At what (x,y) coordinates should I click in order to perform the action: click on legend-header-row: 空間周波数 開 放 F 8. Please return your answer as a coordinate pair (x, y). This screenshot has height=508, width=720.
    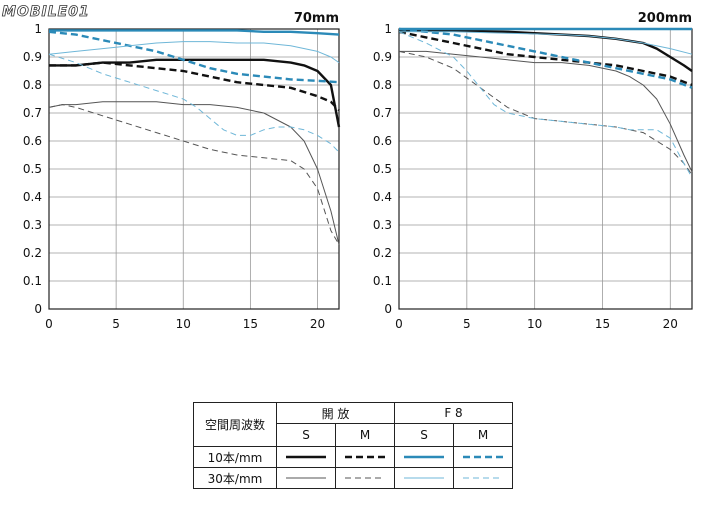
    Looking at the image, I should click on (353, 424).